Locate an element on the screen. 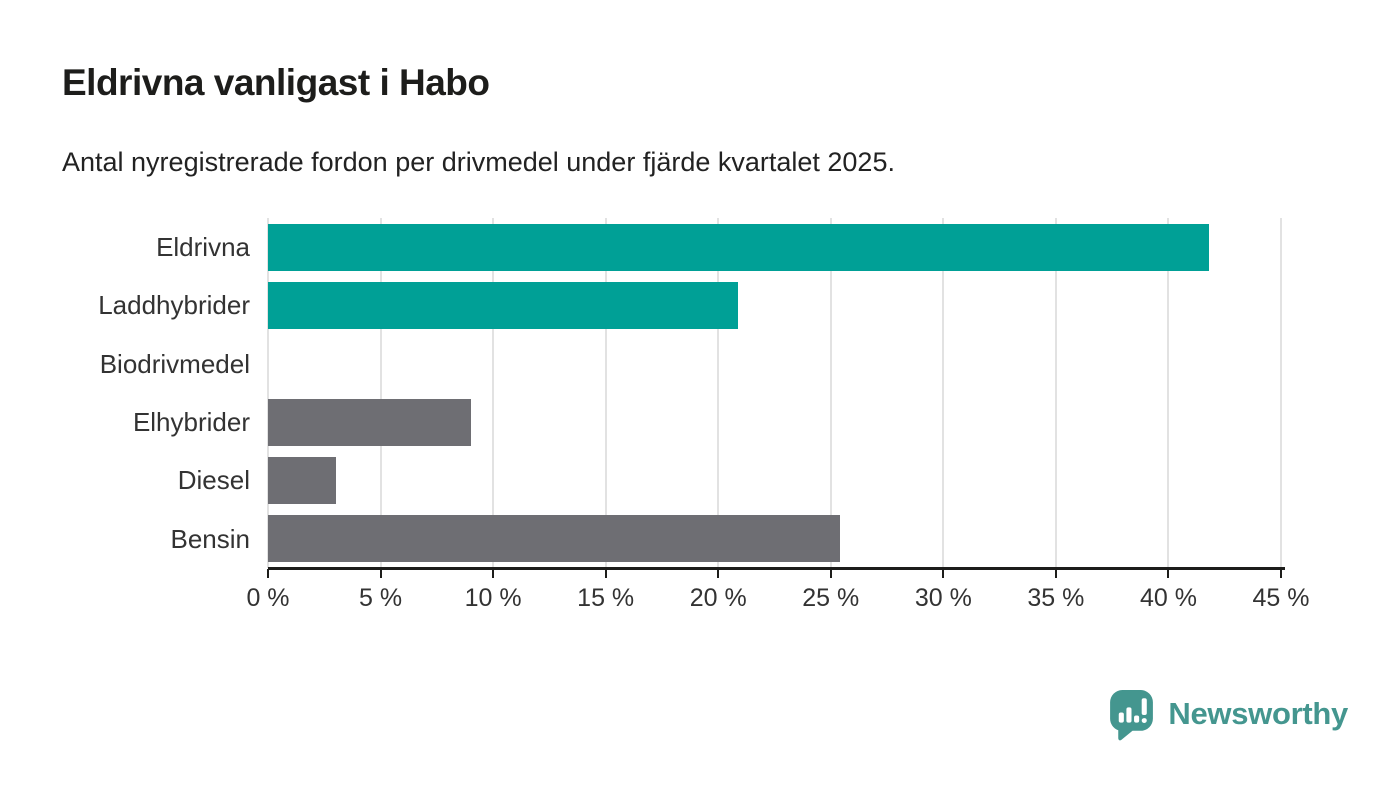 This screenshot has height=793, width=1400. x-tick-label-0: 0 % is located at coordinates (268, 598).